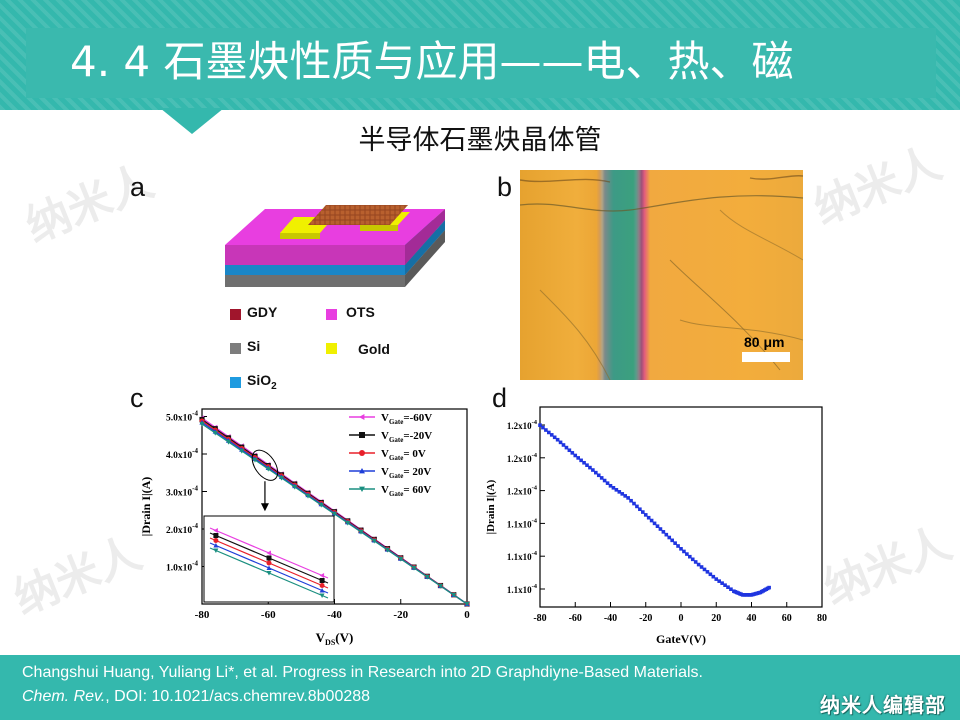 This screenshot has height=720, width=960. I want to click on x-tick-label: -60, so click(575, 618).